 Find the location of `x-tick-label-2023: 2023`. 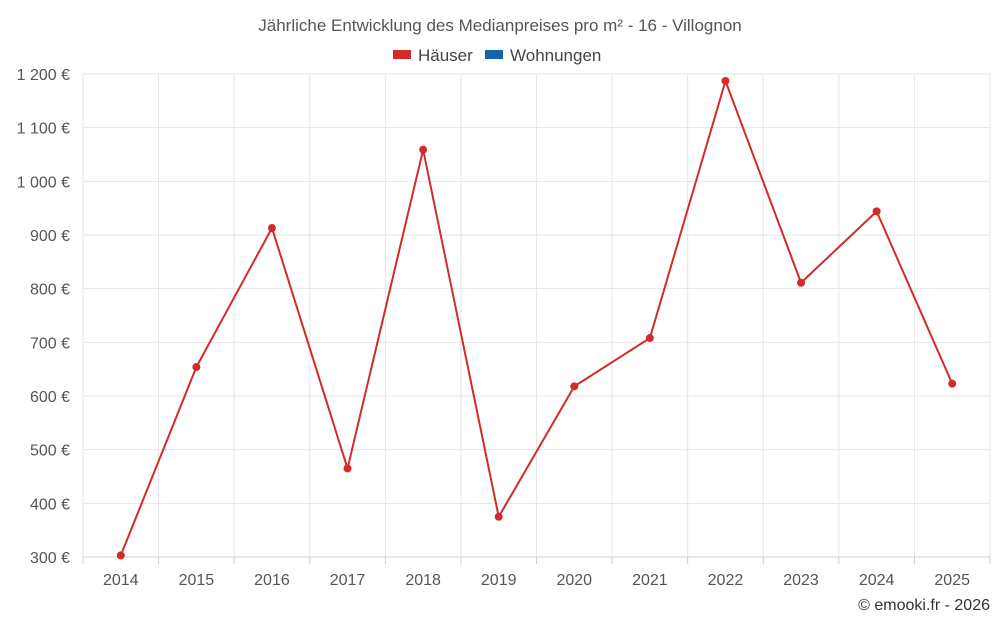

x-tick-label-2023: 2023 is located at coordinates (801, 580).